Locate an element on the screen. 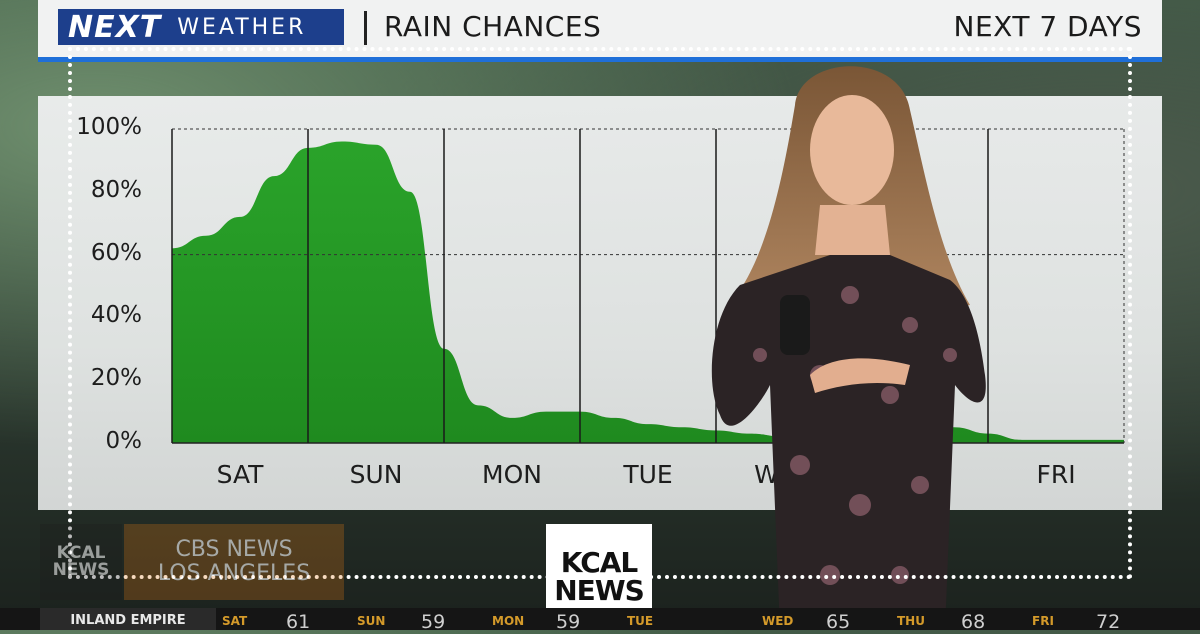 This screenshot has width=1200, height=634. forecast-range-label: NEXT 7 DAYS is located at coordinates (1047, 26).